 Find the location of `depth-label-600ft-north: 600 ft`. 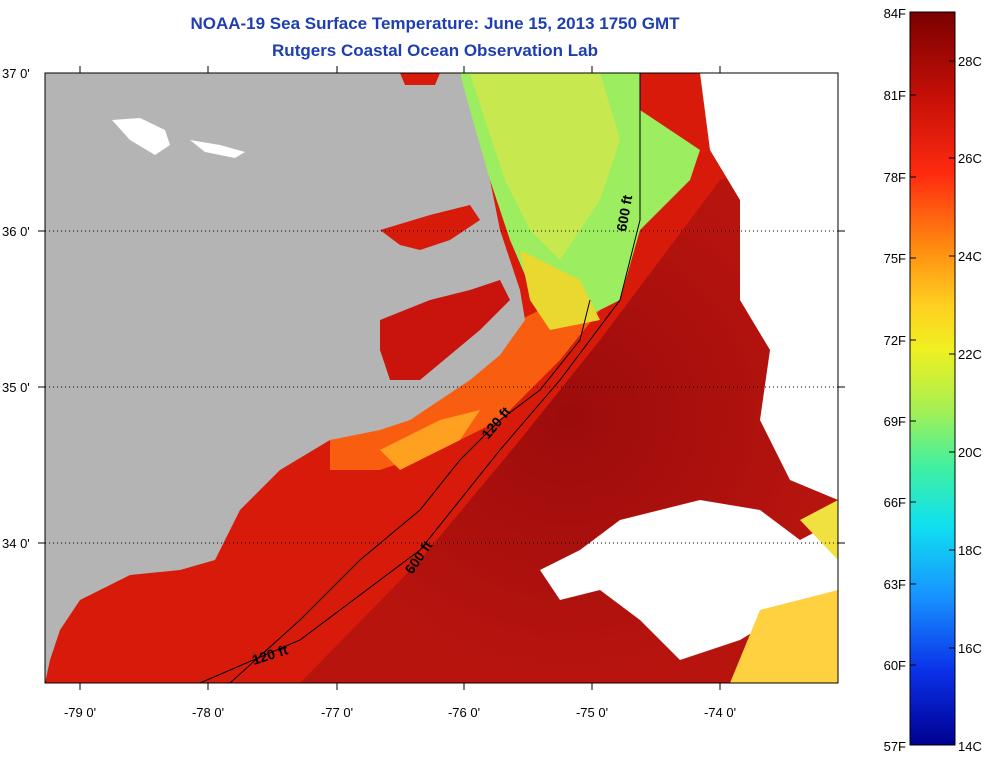

depth-label-600ft-north: 600 ft is located at coordinates (624, 212).